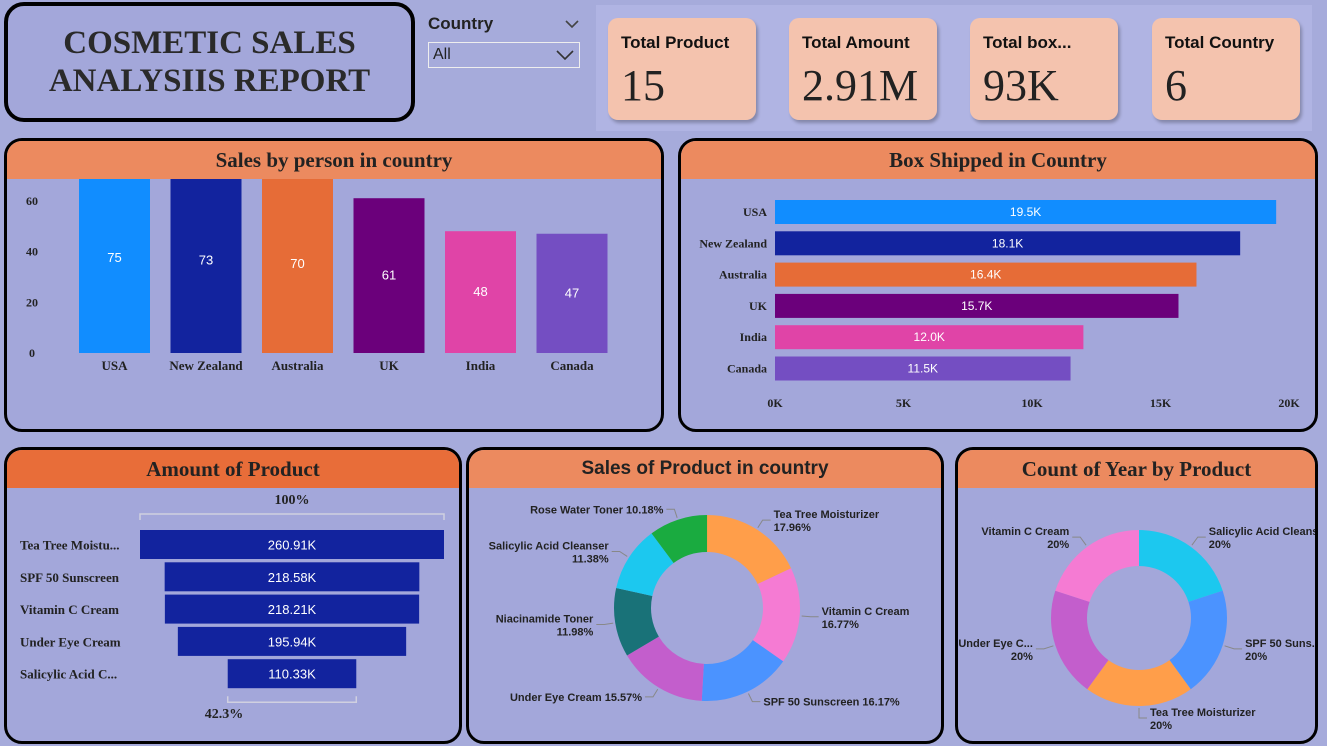 This screenshot has width=1327, height=746. Describe the element at coordinates (545, 620) in the screenshot. I see `slice-name-label: Niacinamide Toner` at that location.